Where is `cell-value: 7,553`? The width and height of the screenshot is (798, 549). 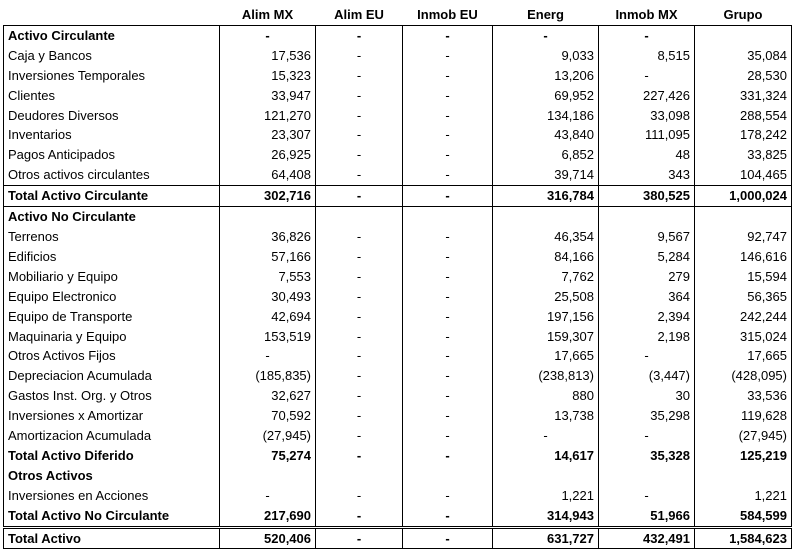
cell-value: 7,553 is located at coordinates (267, 276).